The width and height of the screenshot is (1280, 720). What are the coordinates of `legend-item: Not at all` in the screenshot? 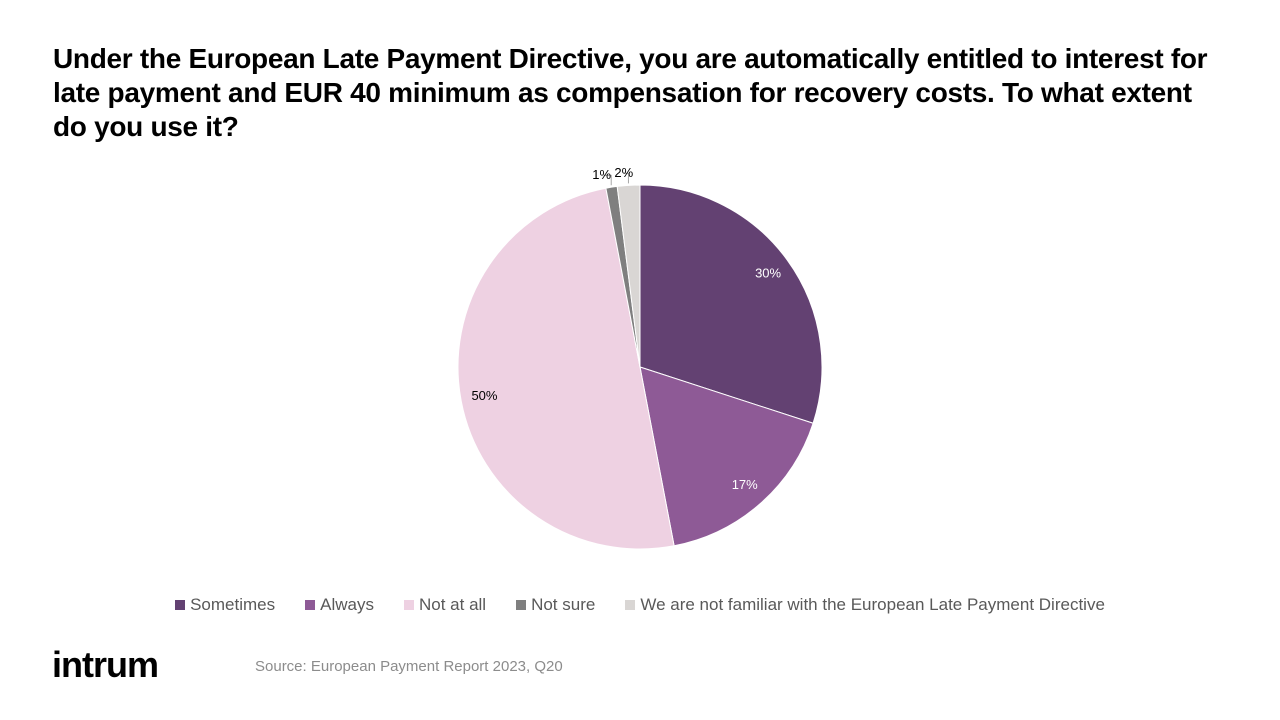 It's located at (445, 605).